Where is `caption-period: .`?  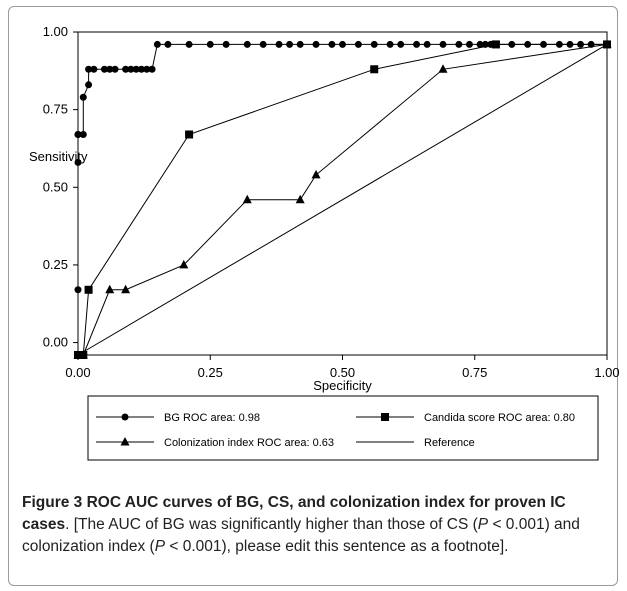 caption-period: . is located at coordinates (67, 524).